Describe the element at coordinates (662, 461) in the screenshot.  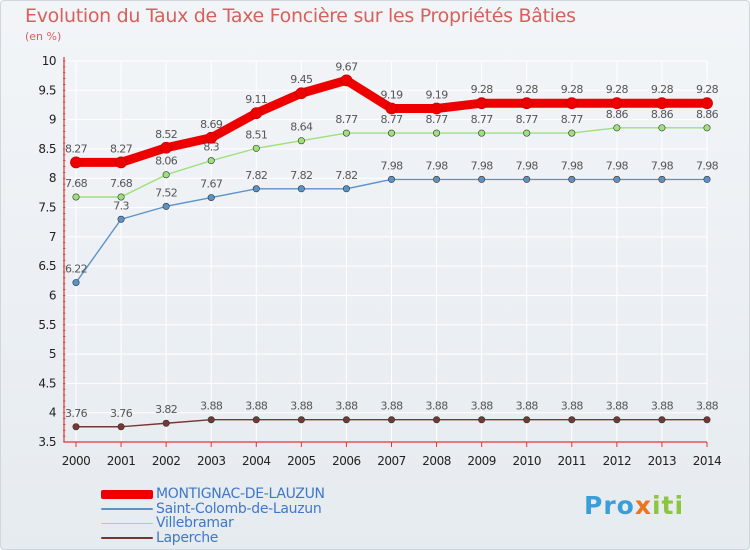
I see `x-tick-label: 2013` at that location.